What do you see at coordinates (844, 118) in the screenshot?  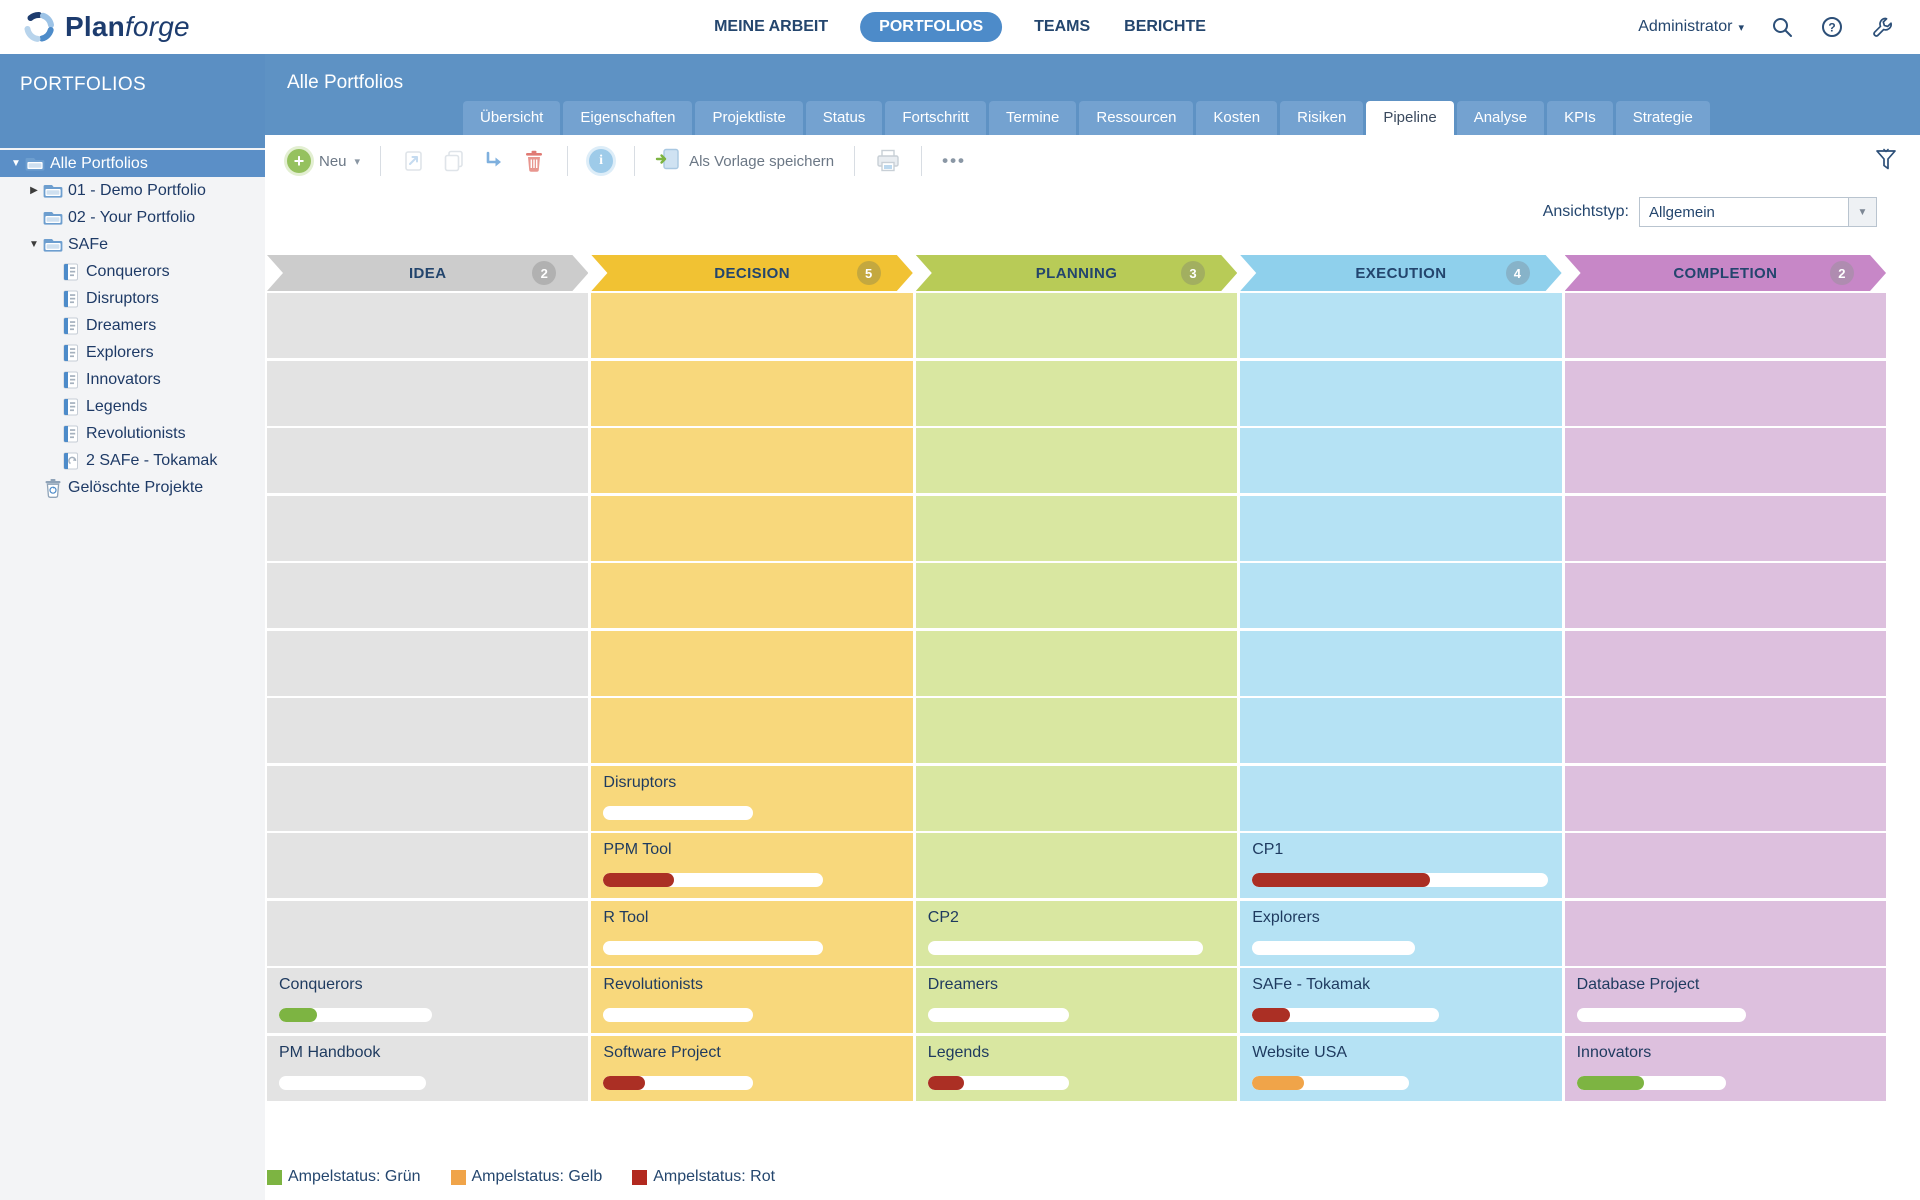 I see `tab-status: Status` at bounding box center [844, 118].